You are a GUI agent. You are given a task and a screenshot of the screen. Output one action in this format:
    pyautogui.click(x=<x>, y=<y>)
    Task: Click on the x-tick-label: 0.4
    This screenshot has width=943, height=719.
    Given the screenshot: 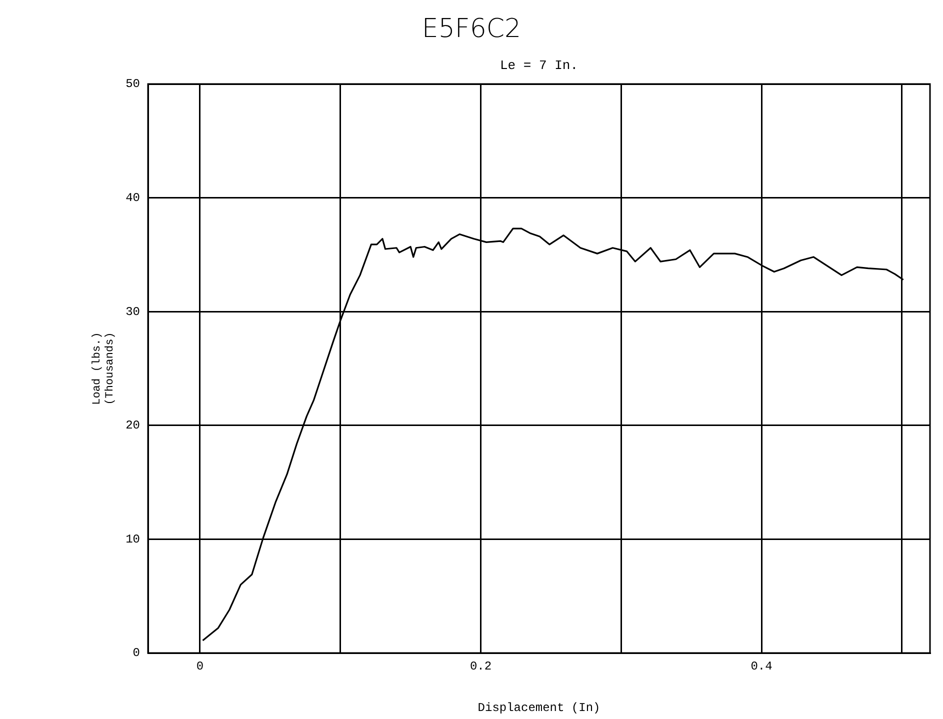 What is the action you would take?
    pyautogui.click(x=761, y=666)
    